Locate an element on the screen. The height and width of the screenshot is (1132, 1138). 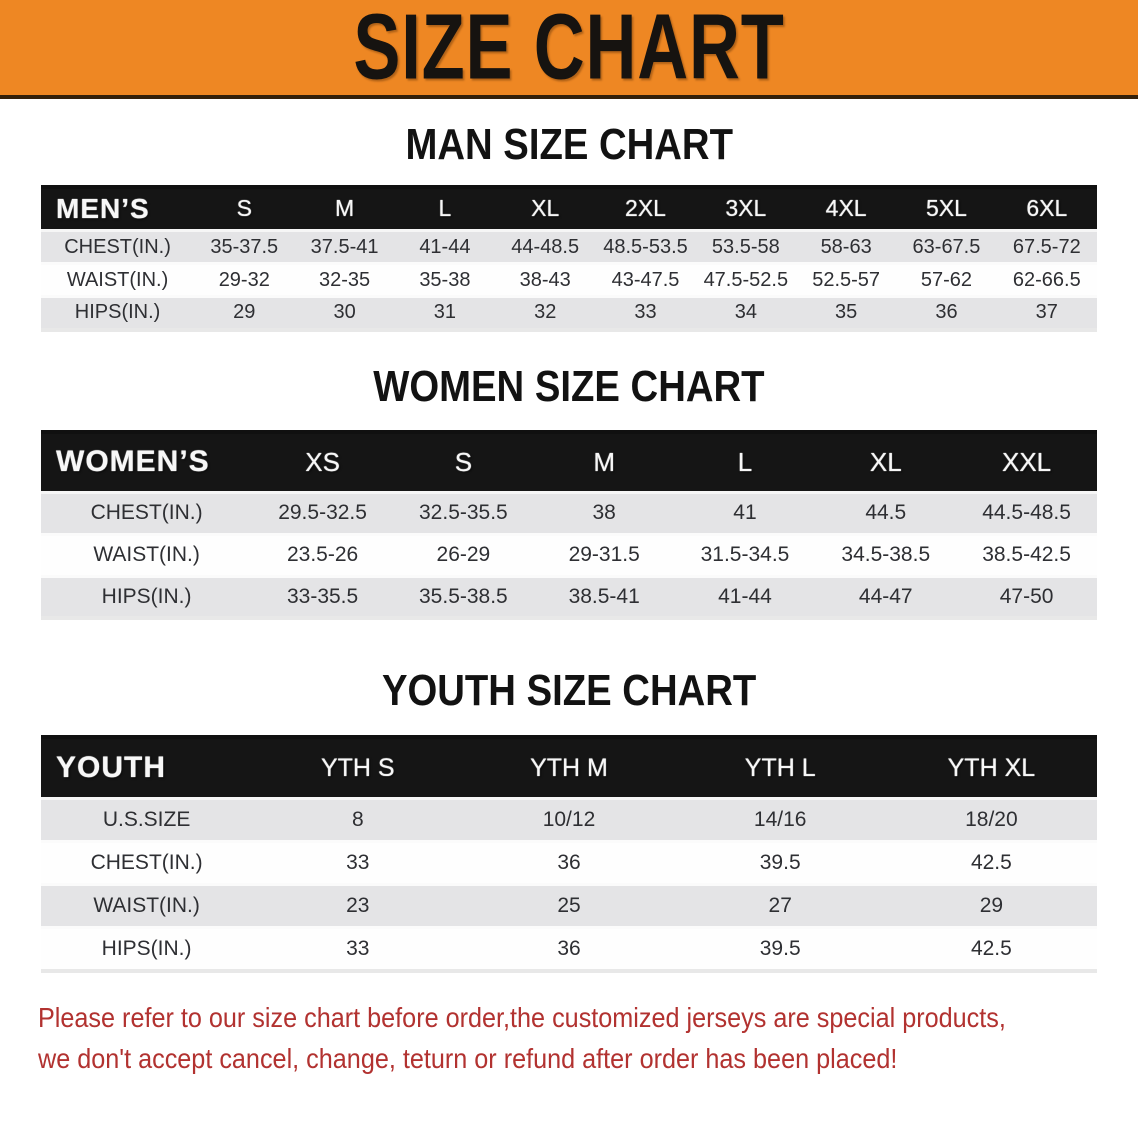
size-chart-banner: SIZE CHART is located at coordinates (569, 49).